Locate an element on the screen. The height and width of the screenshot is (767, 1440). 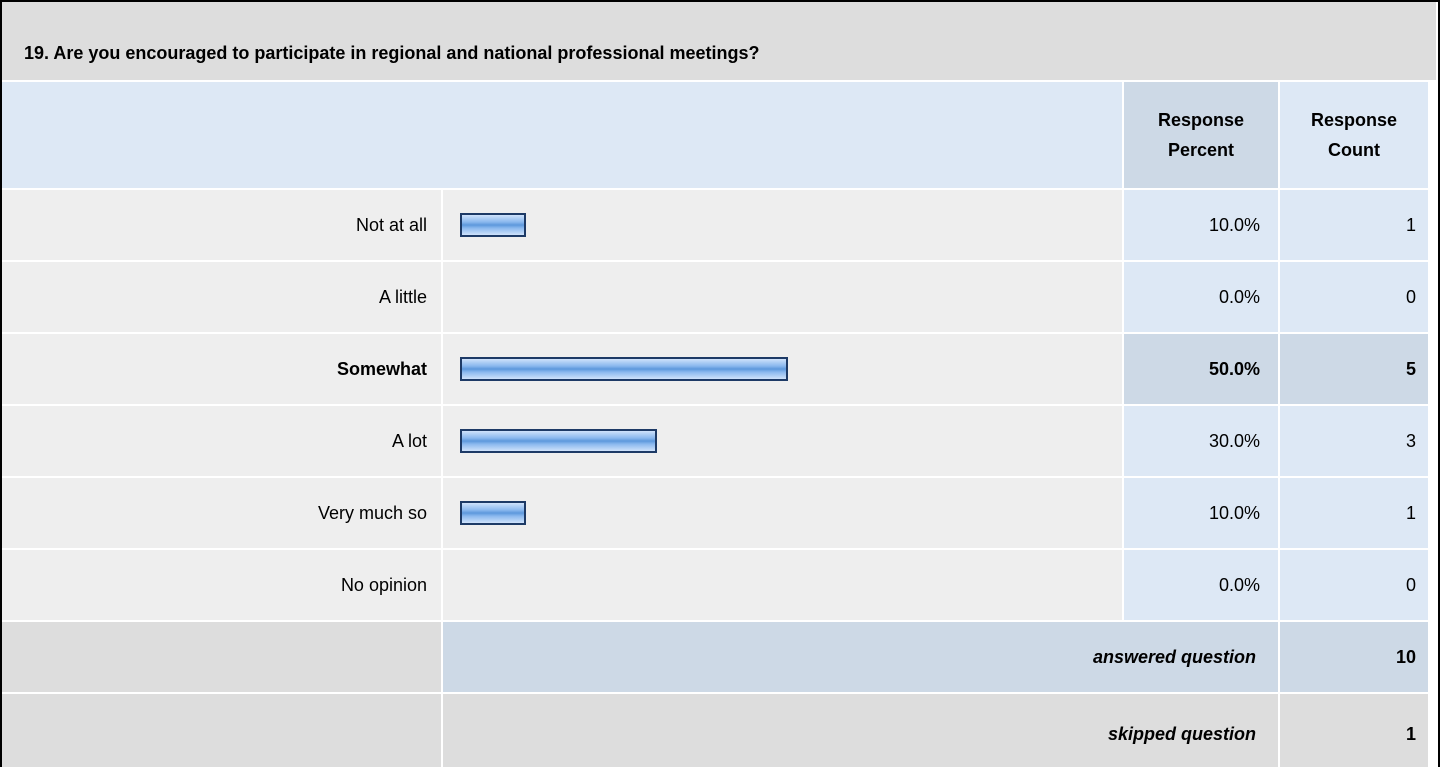
percent: 50.0% is located at coordinates (1201, 369).